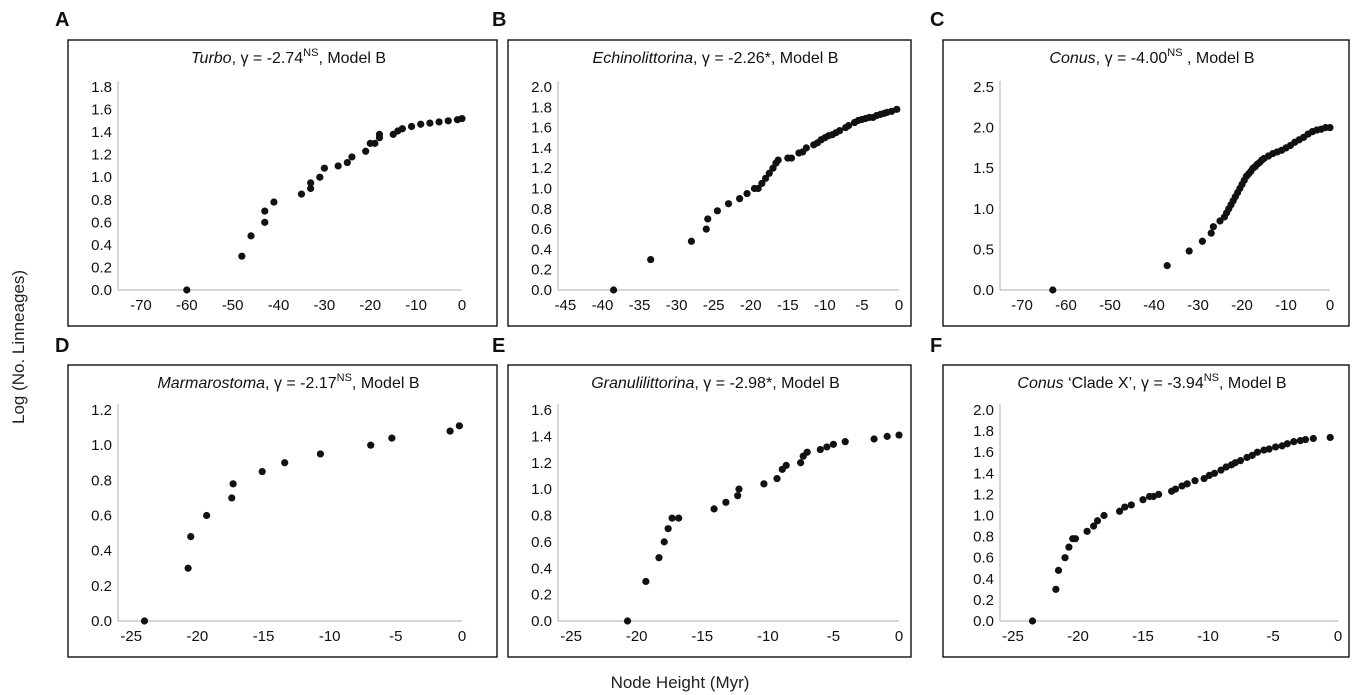 This screenshot has height=695, width=1359. What do you see at coordinates (861, 305) in the screenshot?
I see `x-tick-label: -5` at bounding box center [861, 305].